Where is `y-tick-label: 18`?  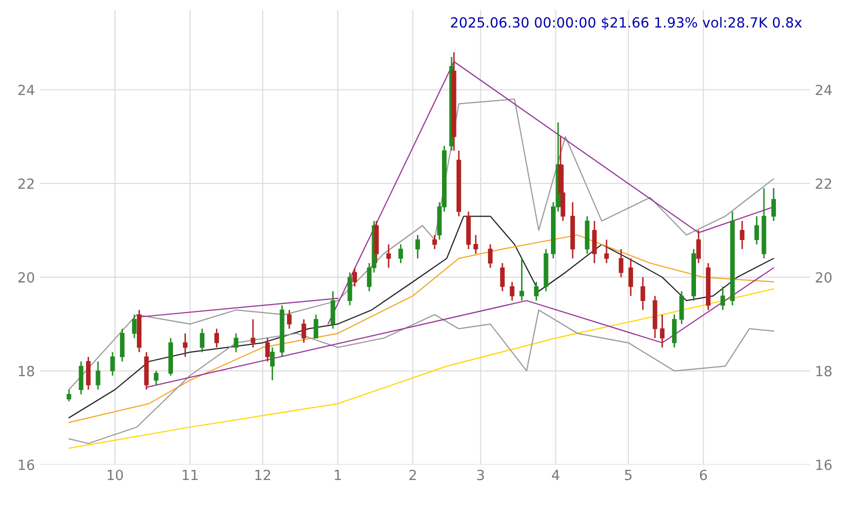
y-tick-label: 18 is located at coordinates (26, 371).